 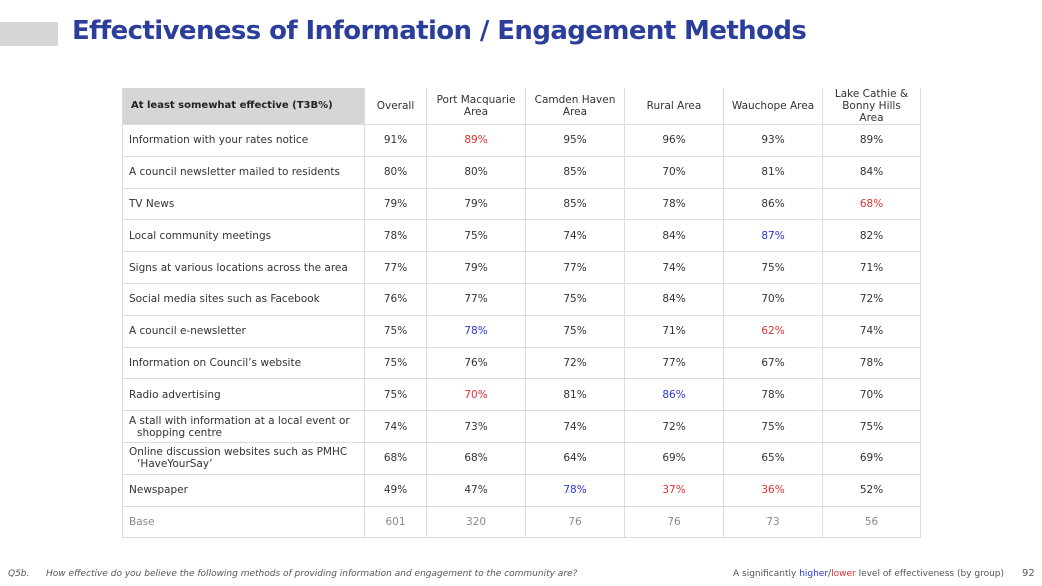 I want to click on base-cell: 56, so click(x=871, y=522).